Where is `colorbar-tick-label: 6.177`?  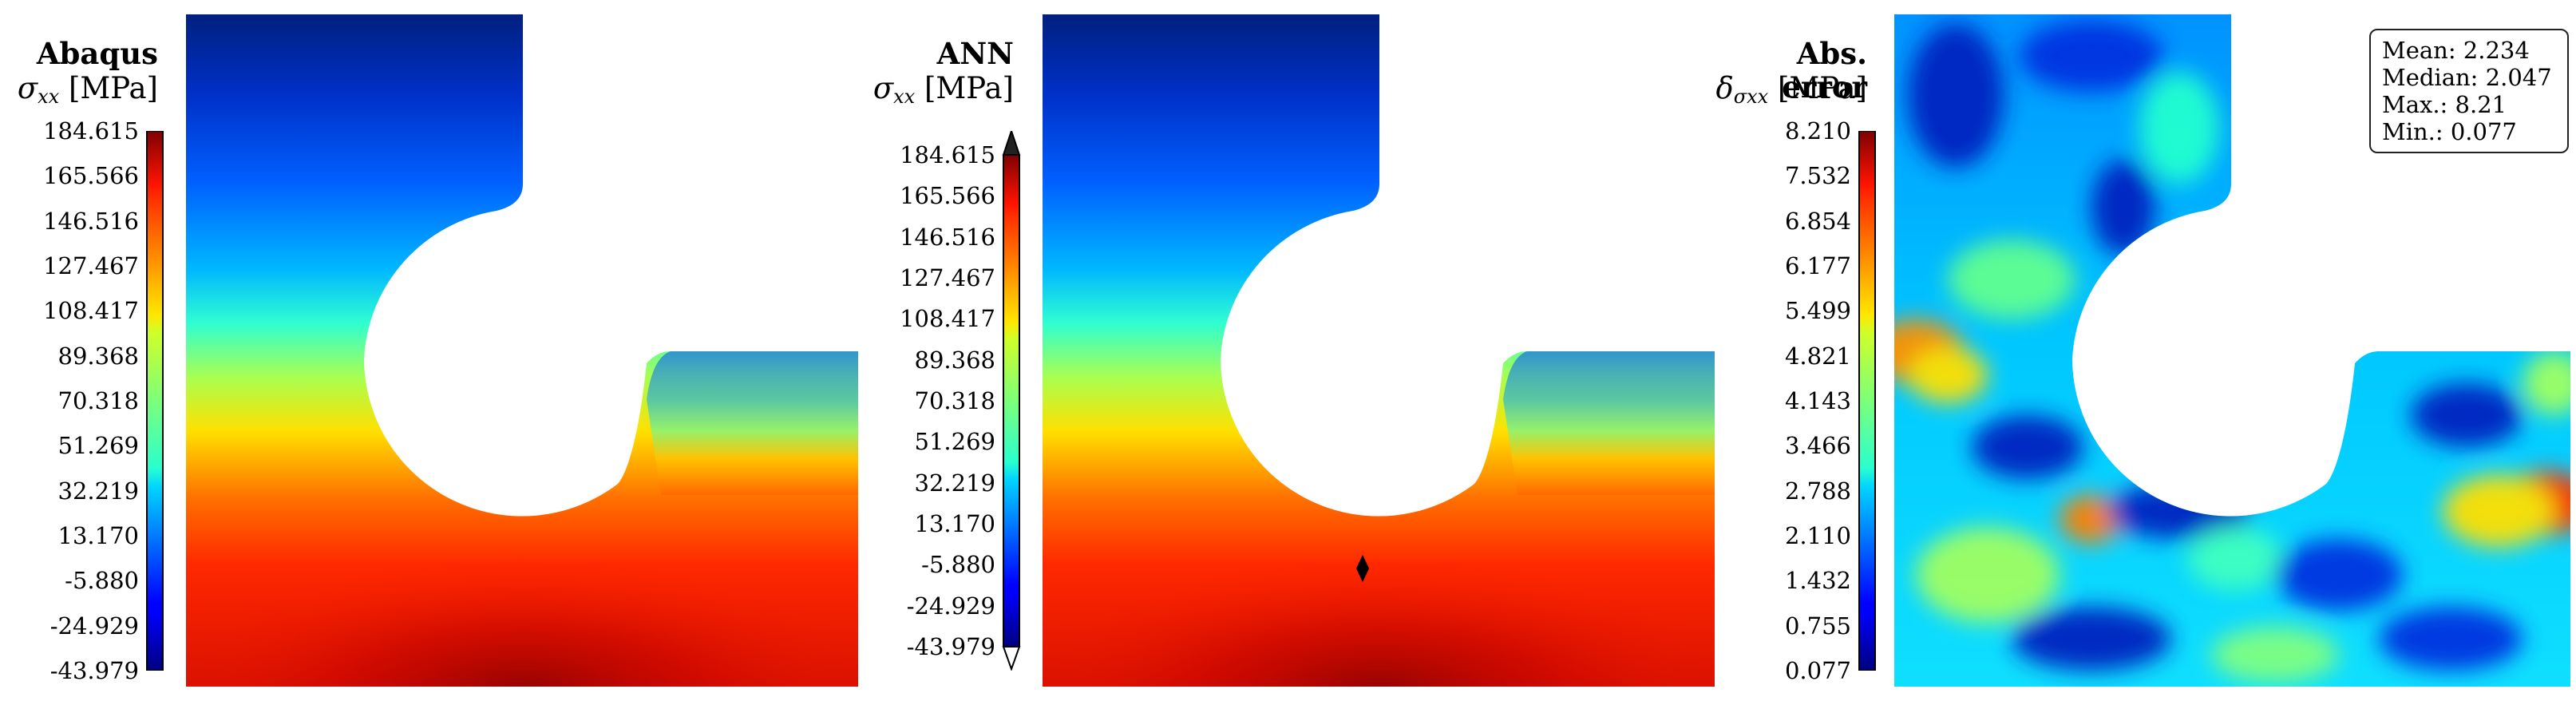
colorbar-tick-label: 6.177 is located at coordinates (1818, 265).